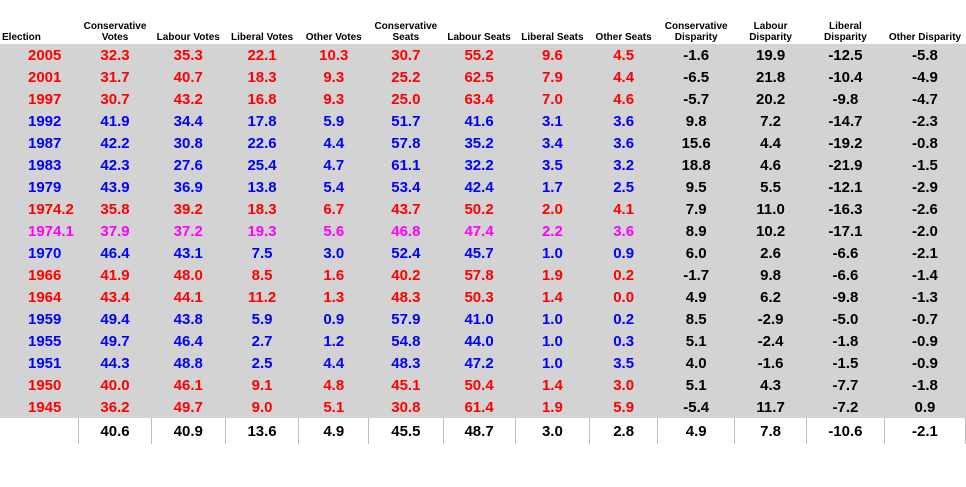  Describe the element at coordinates (188, 77) in the screenshot. I see `cell-labour-votes: 40.7` at that location.